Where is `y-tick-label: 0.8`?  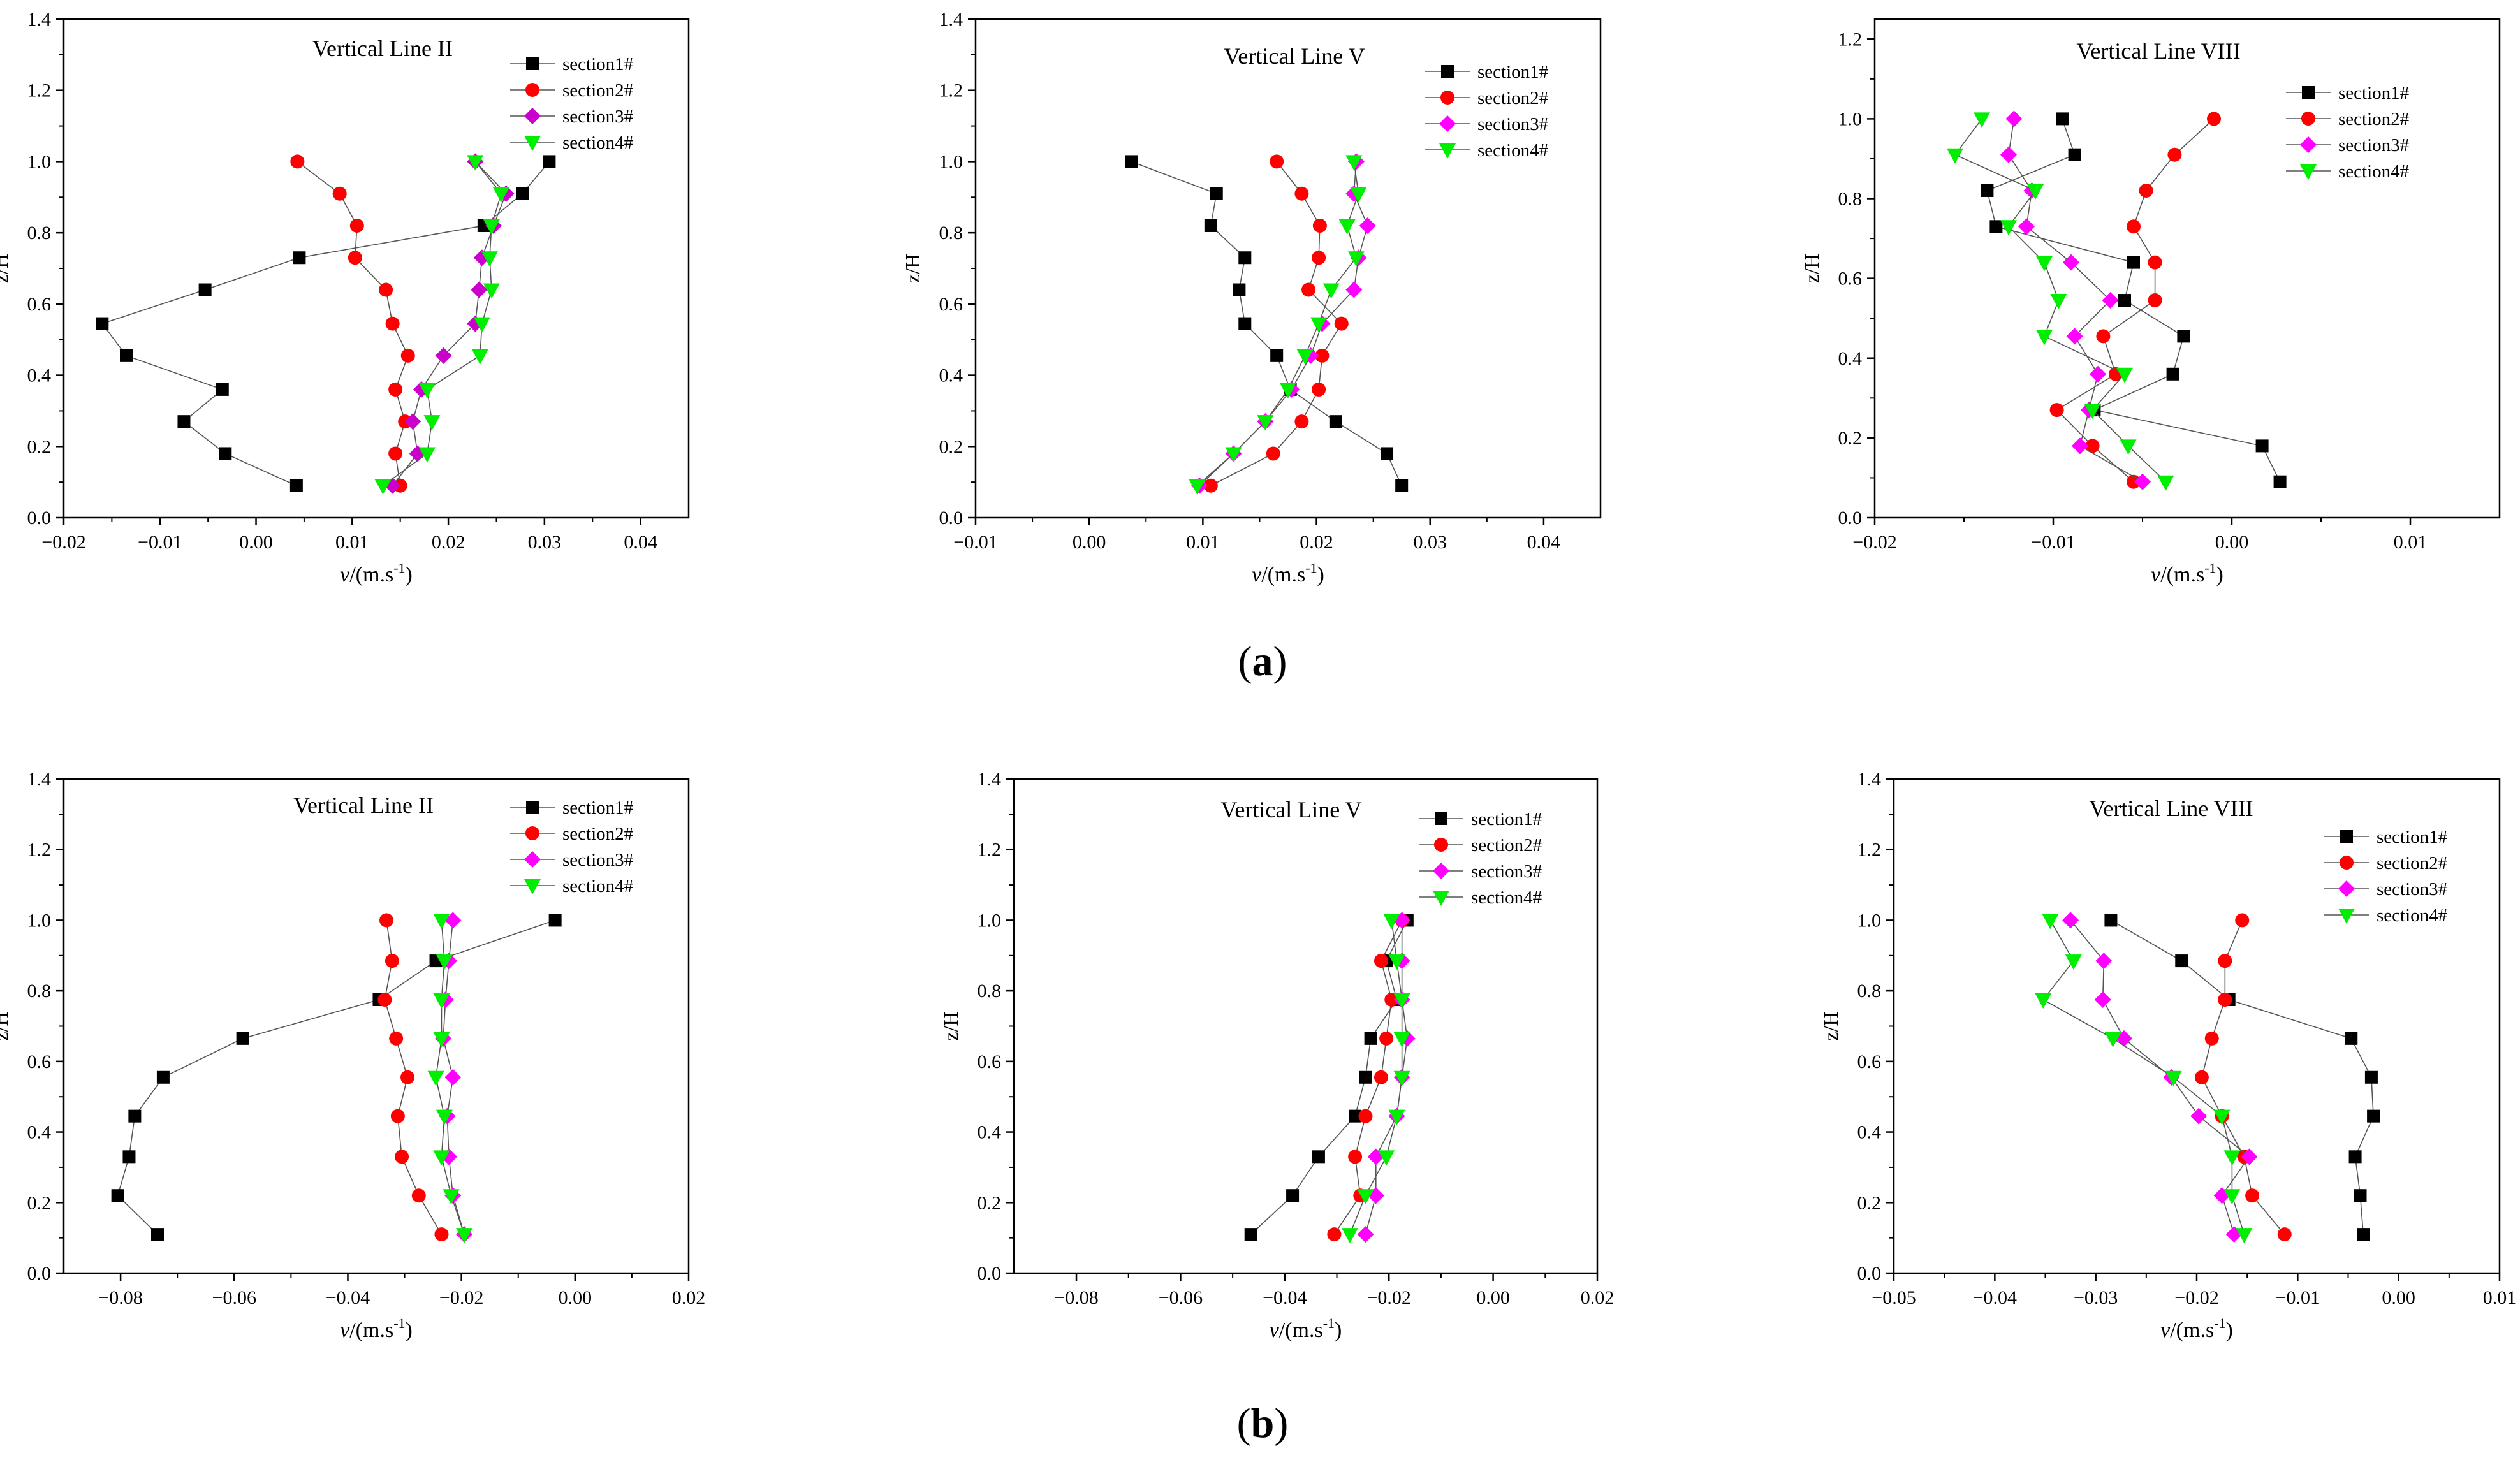 y-tick-label: 0.8 is located at coordinates (39, 992).